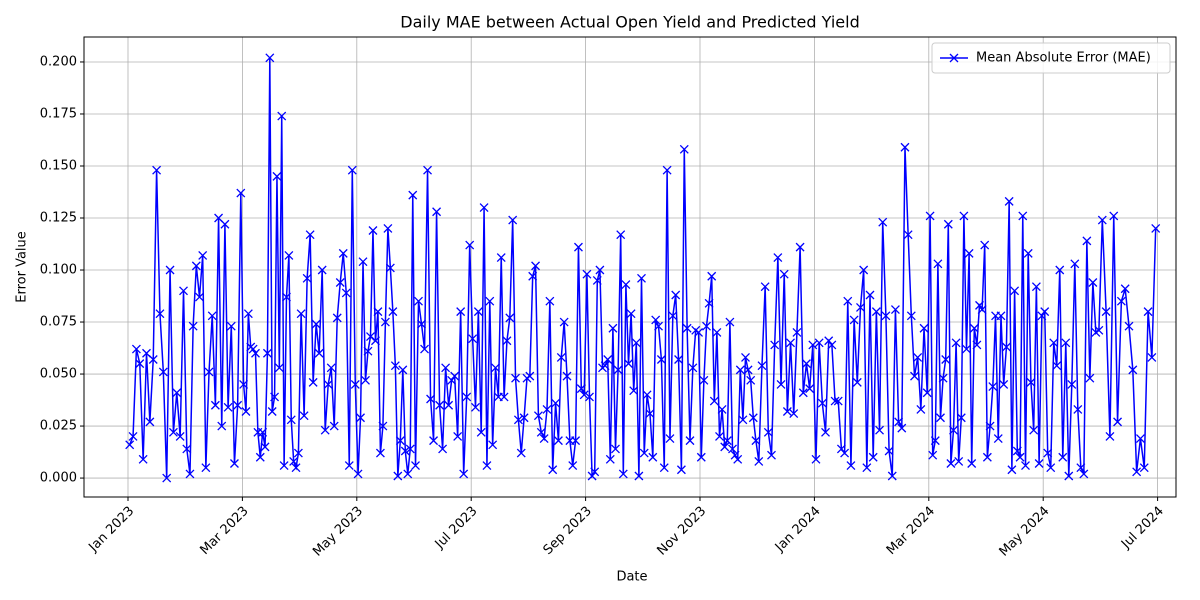 The width and height of the screenshot is (1200, 600). Describe the element at coordinates (954, 58) in the screenshot. I see `legend-marker` at that location.